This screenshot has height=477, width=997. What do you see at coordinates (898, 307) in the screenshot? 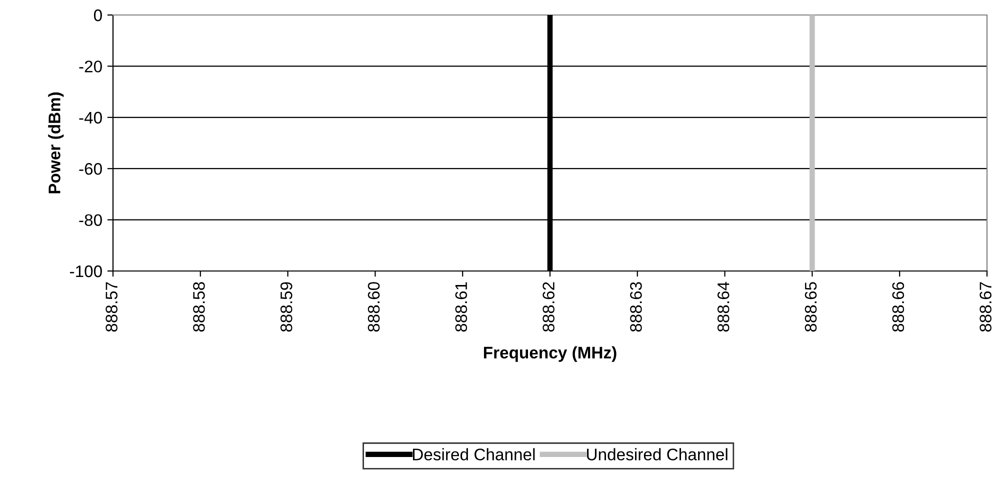
I see `x-tick-label: 888.66` at bounding box center [898, 307].